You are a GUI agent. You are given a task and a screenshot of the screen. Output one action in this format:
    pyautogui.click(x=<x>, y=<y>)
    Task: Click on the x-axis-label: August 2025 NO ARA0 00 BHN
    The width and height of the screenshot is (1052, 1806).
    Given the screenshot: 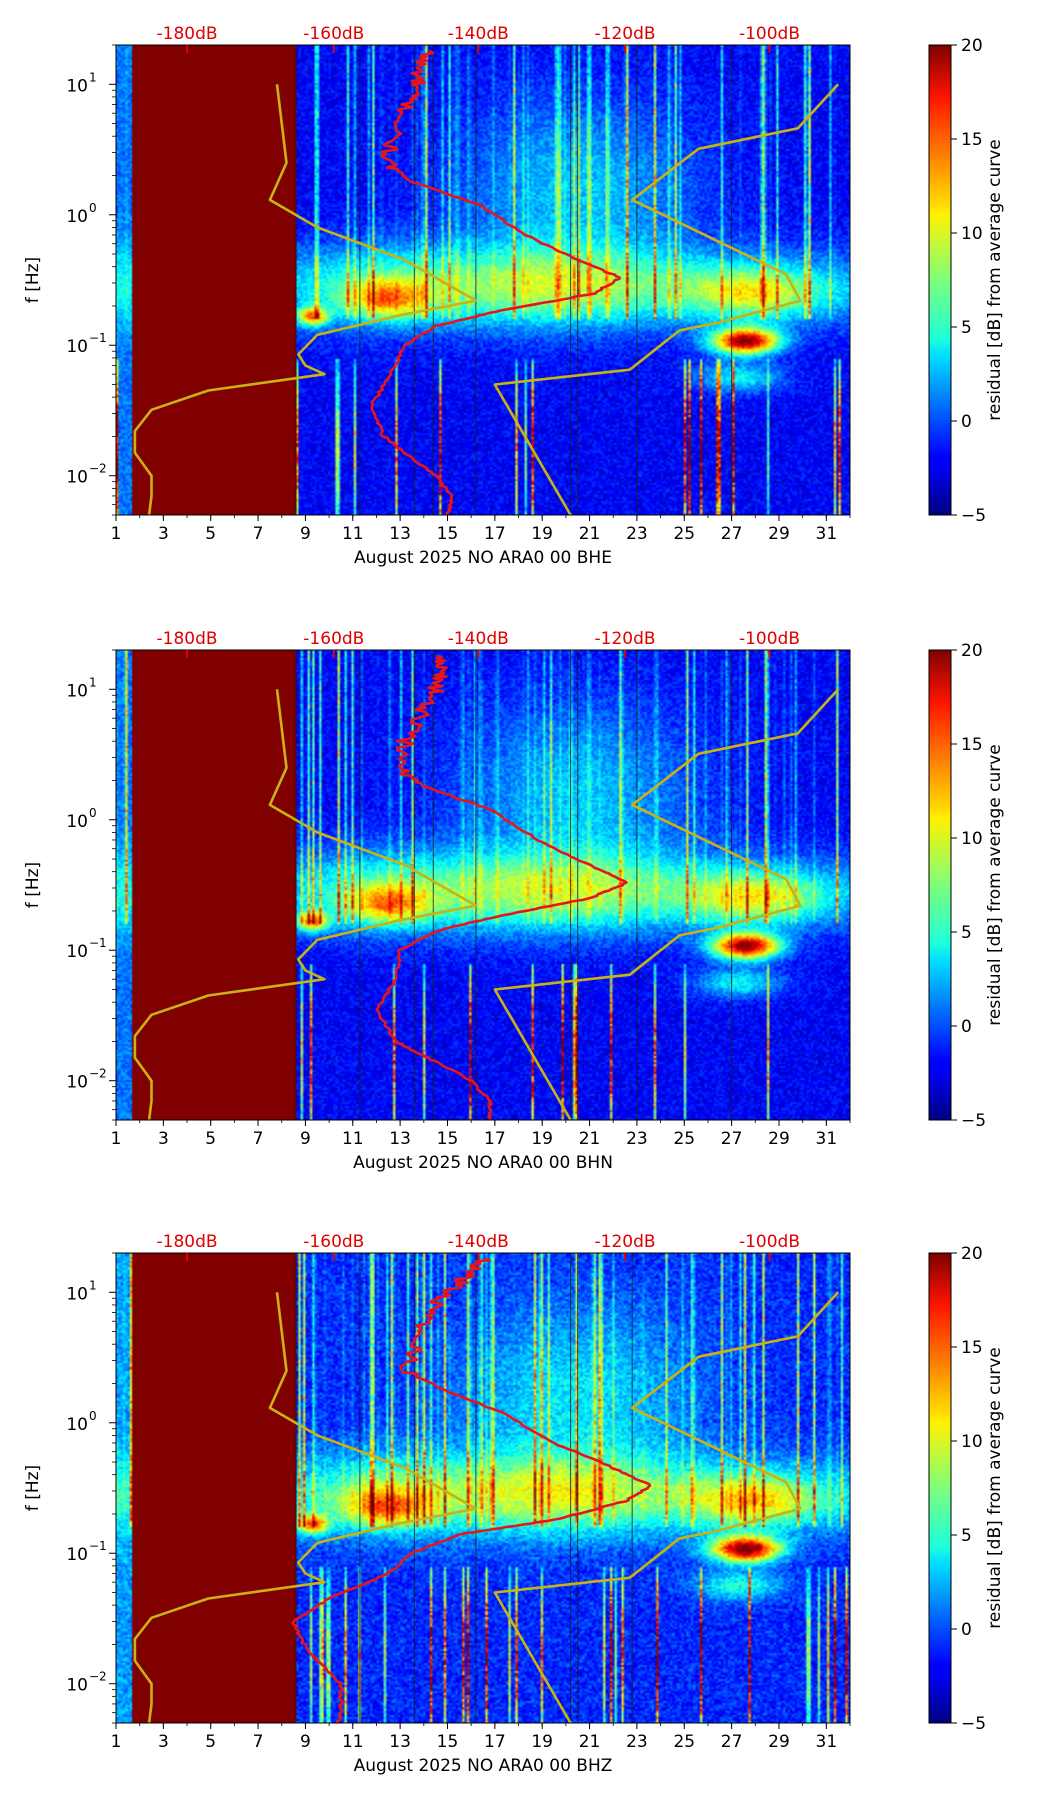 What is the action you would take?
    pyautogui.click(x=483, y=1163)
    